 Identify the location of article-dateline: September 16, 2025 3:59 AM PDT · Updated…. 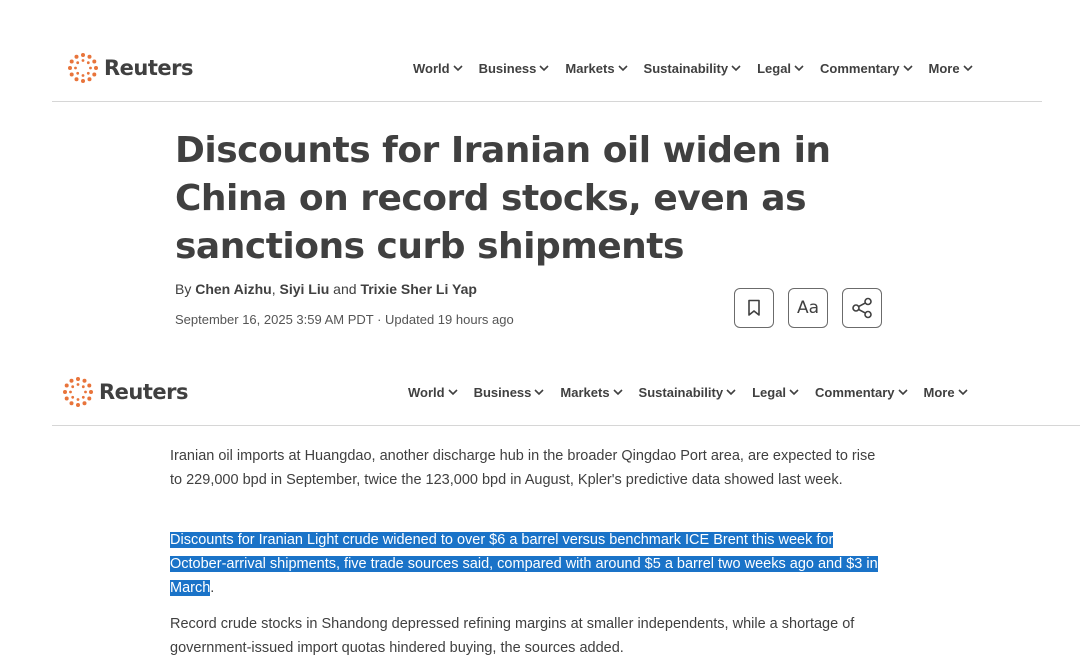
(344, 319).